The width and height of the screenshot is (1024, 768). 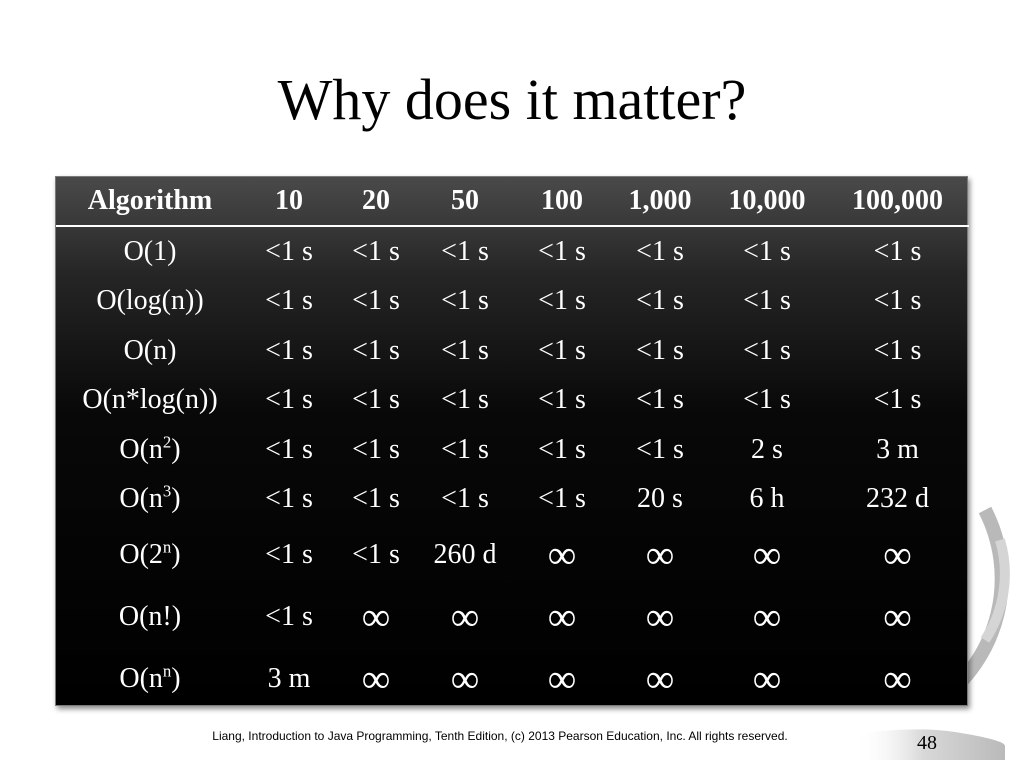 I want to click on table-row: O(2n) <1 s <1 s 260 d ∞ ∞ ∞ ∞, so click(x=512, y=555).